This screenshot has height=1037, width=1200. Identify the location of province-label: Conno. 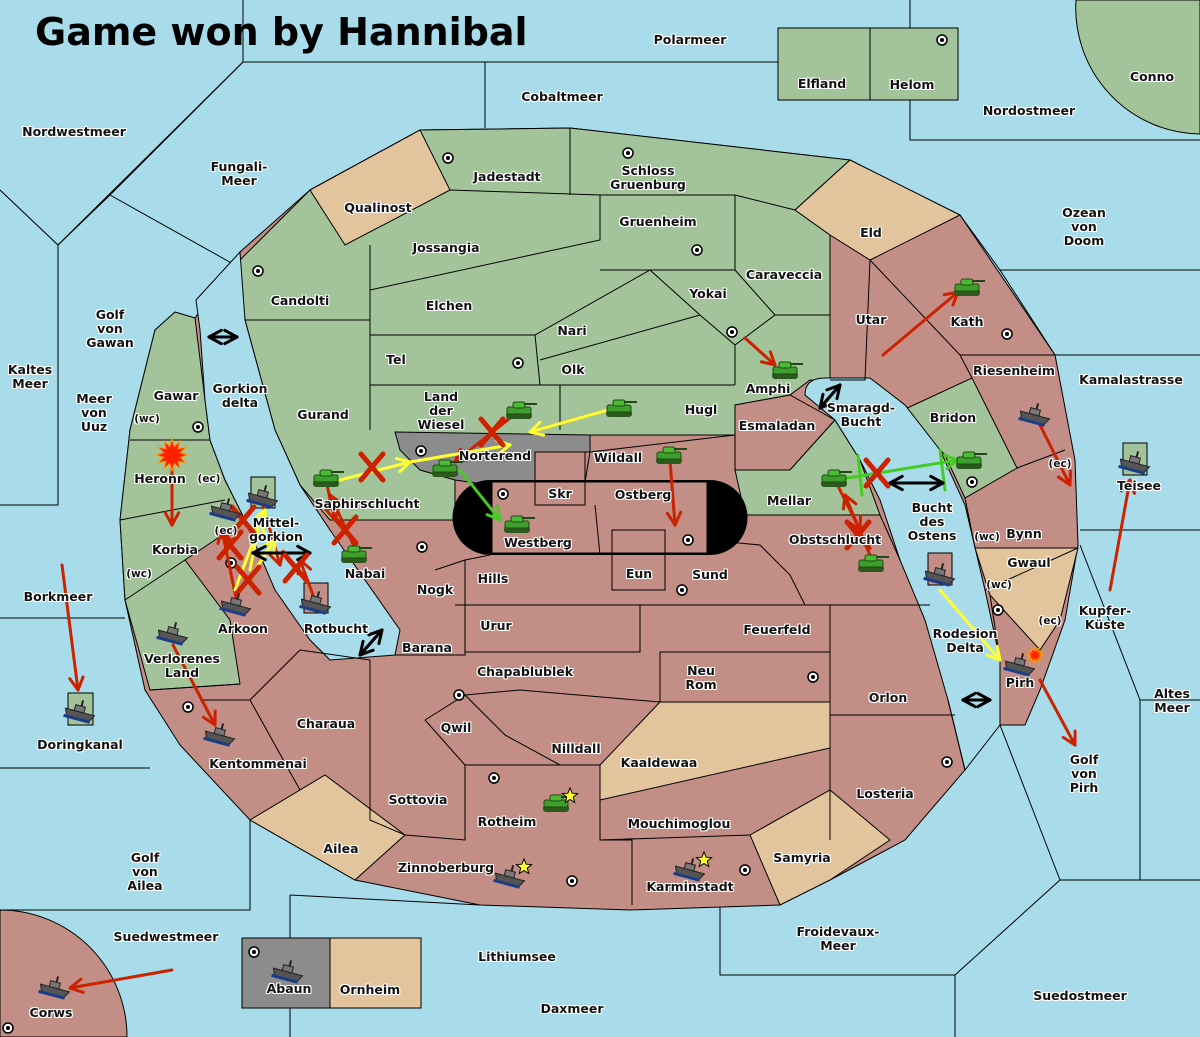
(1152, 76).